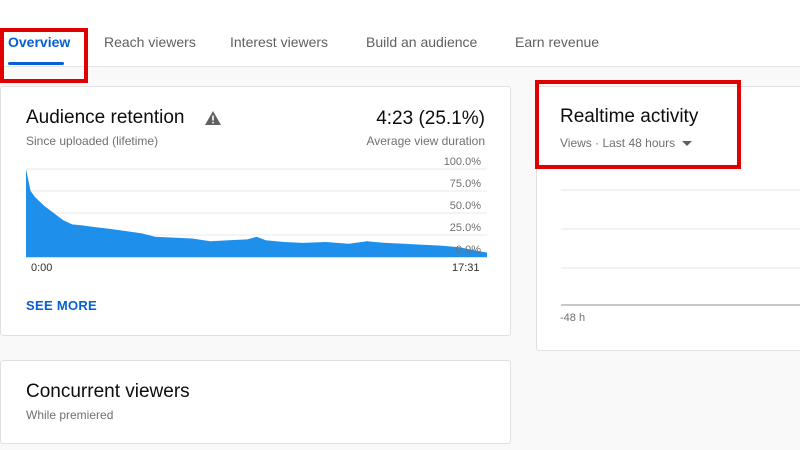 The height and width of the screenshot is (450, 800). What do you see at coordinates (42, 268) in the screenshot?
I see `retention-x-start-label: 0:00` at bounding box center [42, 268].